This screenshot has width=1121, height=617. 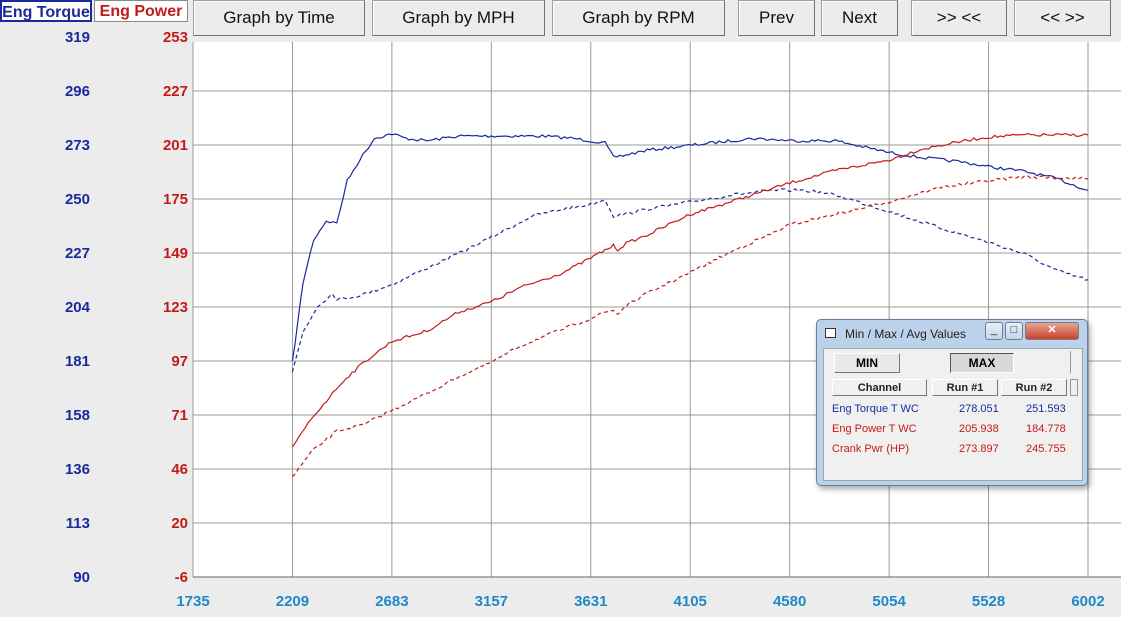 What do you see at coordinates (179, 361) in the screenshot?
I see `power-tick-label: 97` at bounding box center [179, 361].